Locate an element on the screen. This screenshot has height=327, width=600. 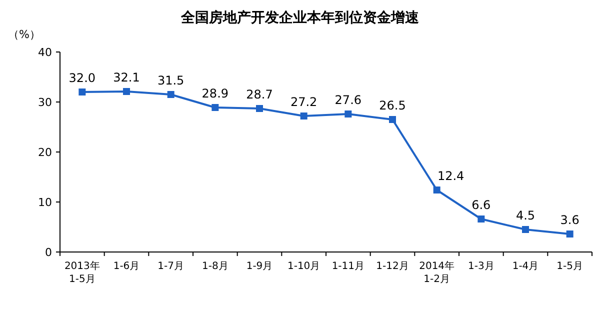
data-label: 31.5 is located at coordinates (170, 81).